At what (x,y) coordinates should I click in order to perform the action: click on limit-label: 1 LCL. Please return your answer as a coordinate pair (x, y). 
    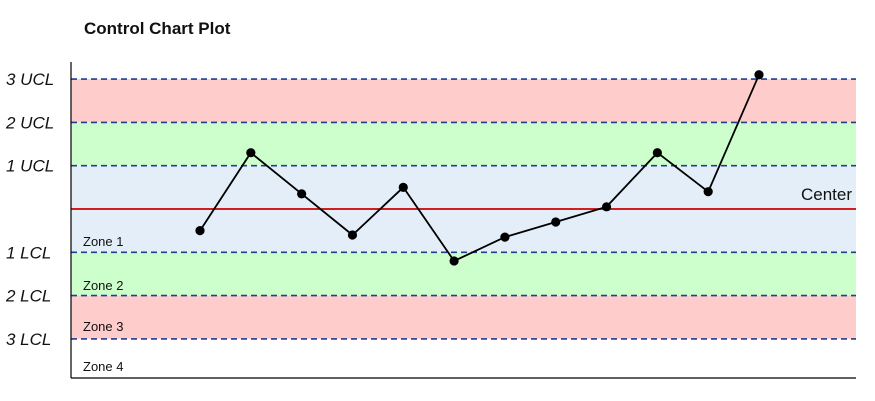
    Looking at the image, I should click on (28, 252).